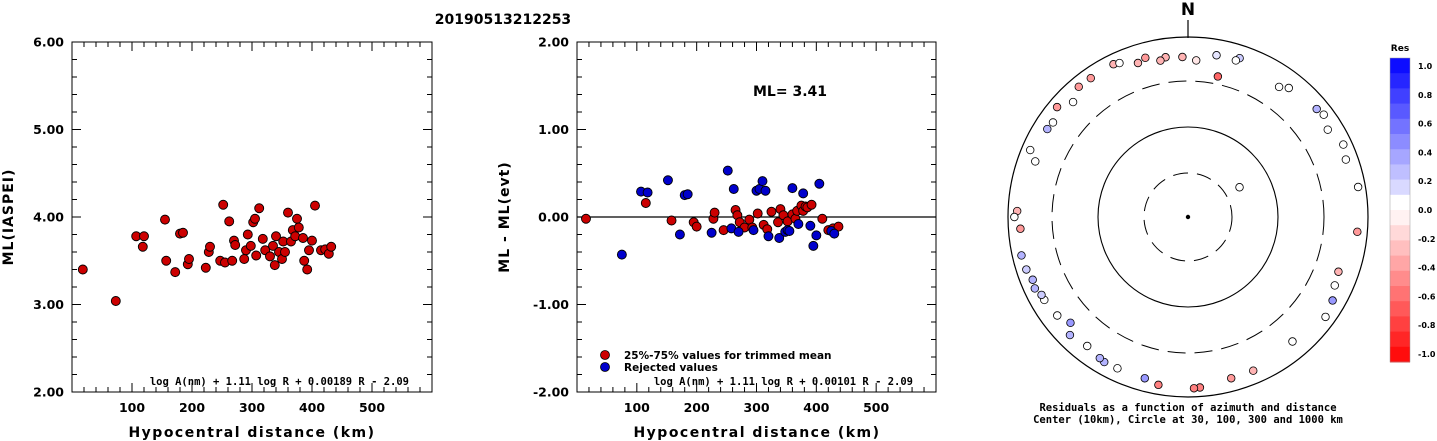  What do you see at coordinates (505, 216) in the screenshot?
I see `y-axis-label: ML - ML(evt)` at bounding box center [505, 216].